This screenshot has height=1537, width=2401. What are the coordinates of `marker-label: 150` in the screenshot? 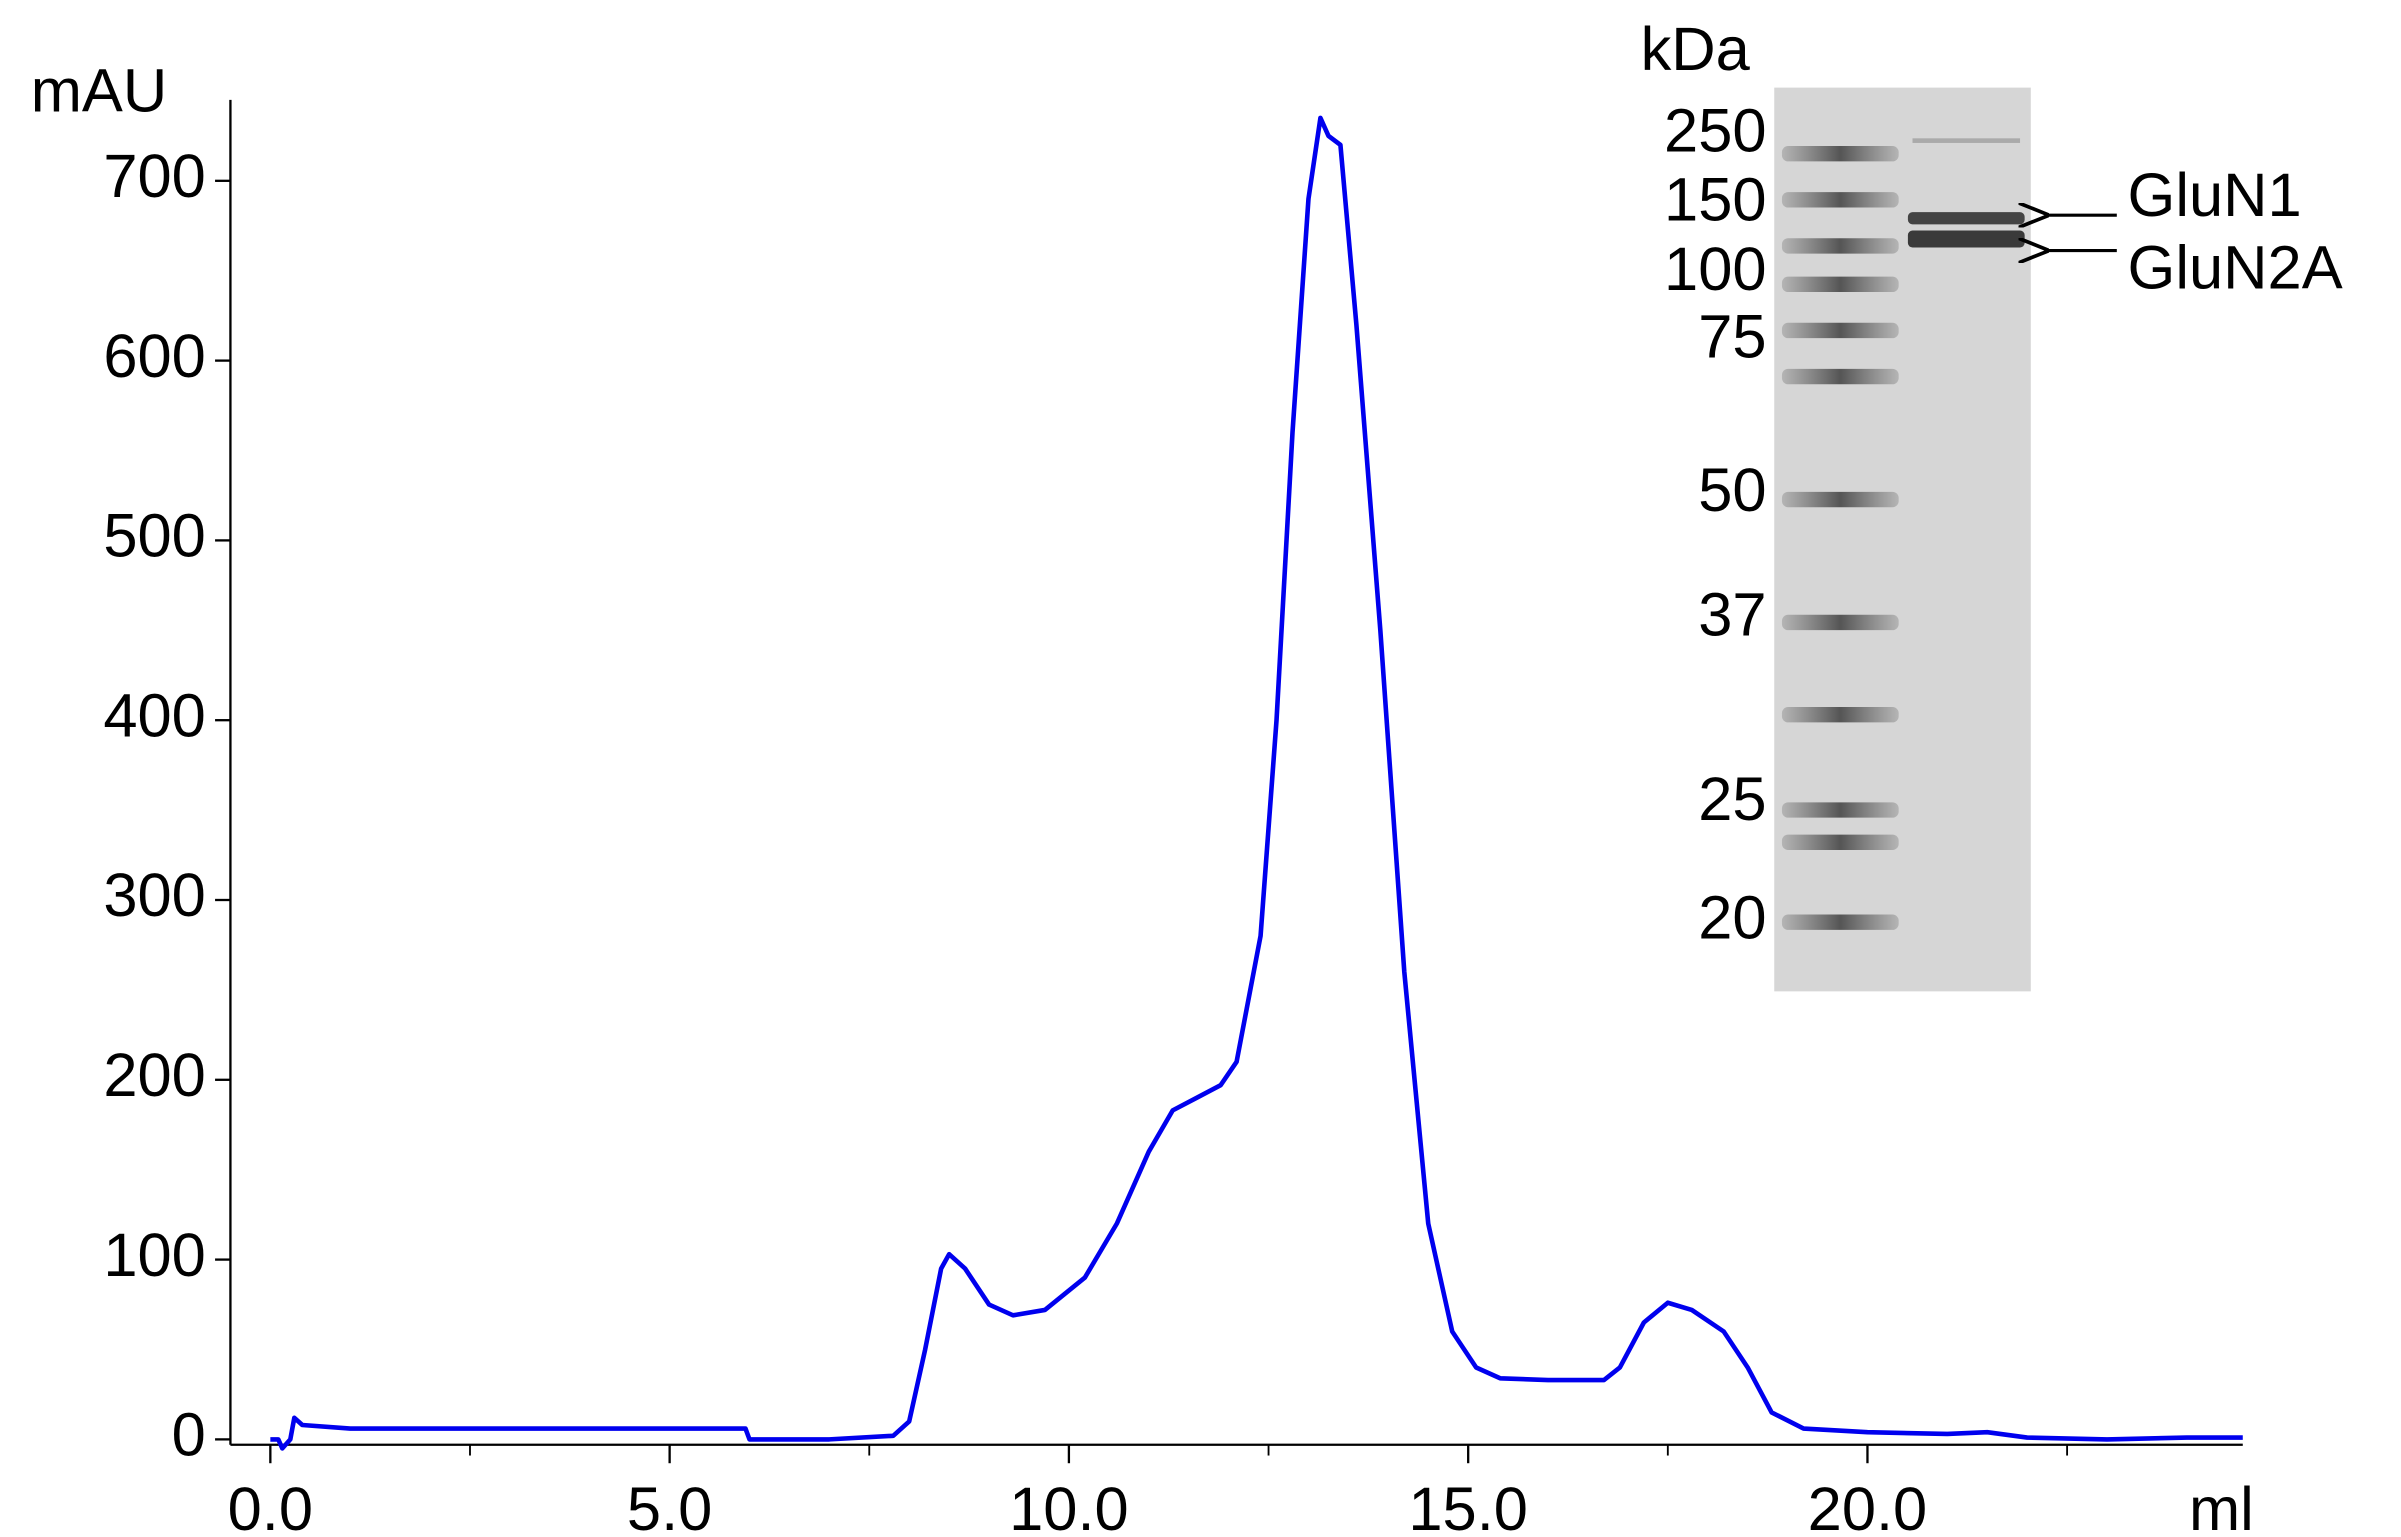 It's located at (1715, 200).